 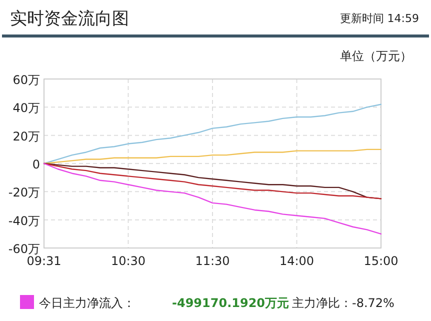 I want to click on y-tick-label: -60万, so click(x=24, y=249).